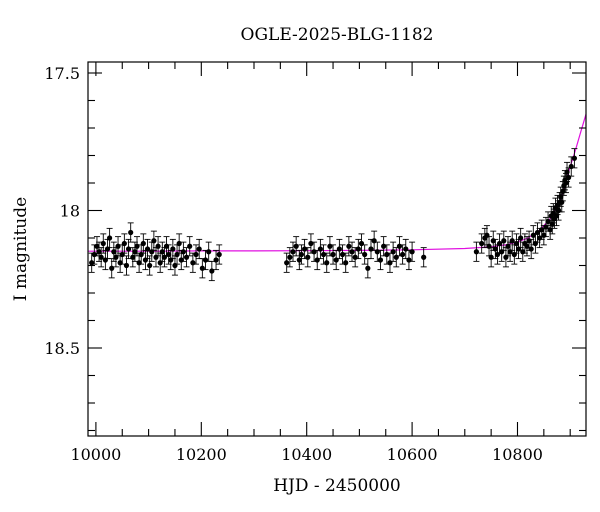 Image resolution: width=600 pixels, height=512 pixels. What do you see at coordinates (337, 486) in the screenshot?
I see `x-axis-label: HJD - 2450000` at bounding box center [337, 486].